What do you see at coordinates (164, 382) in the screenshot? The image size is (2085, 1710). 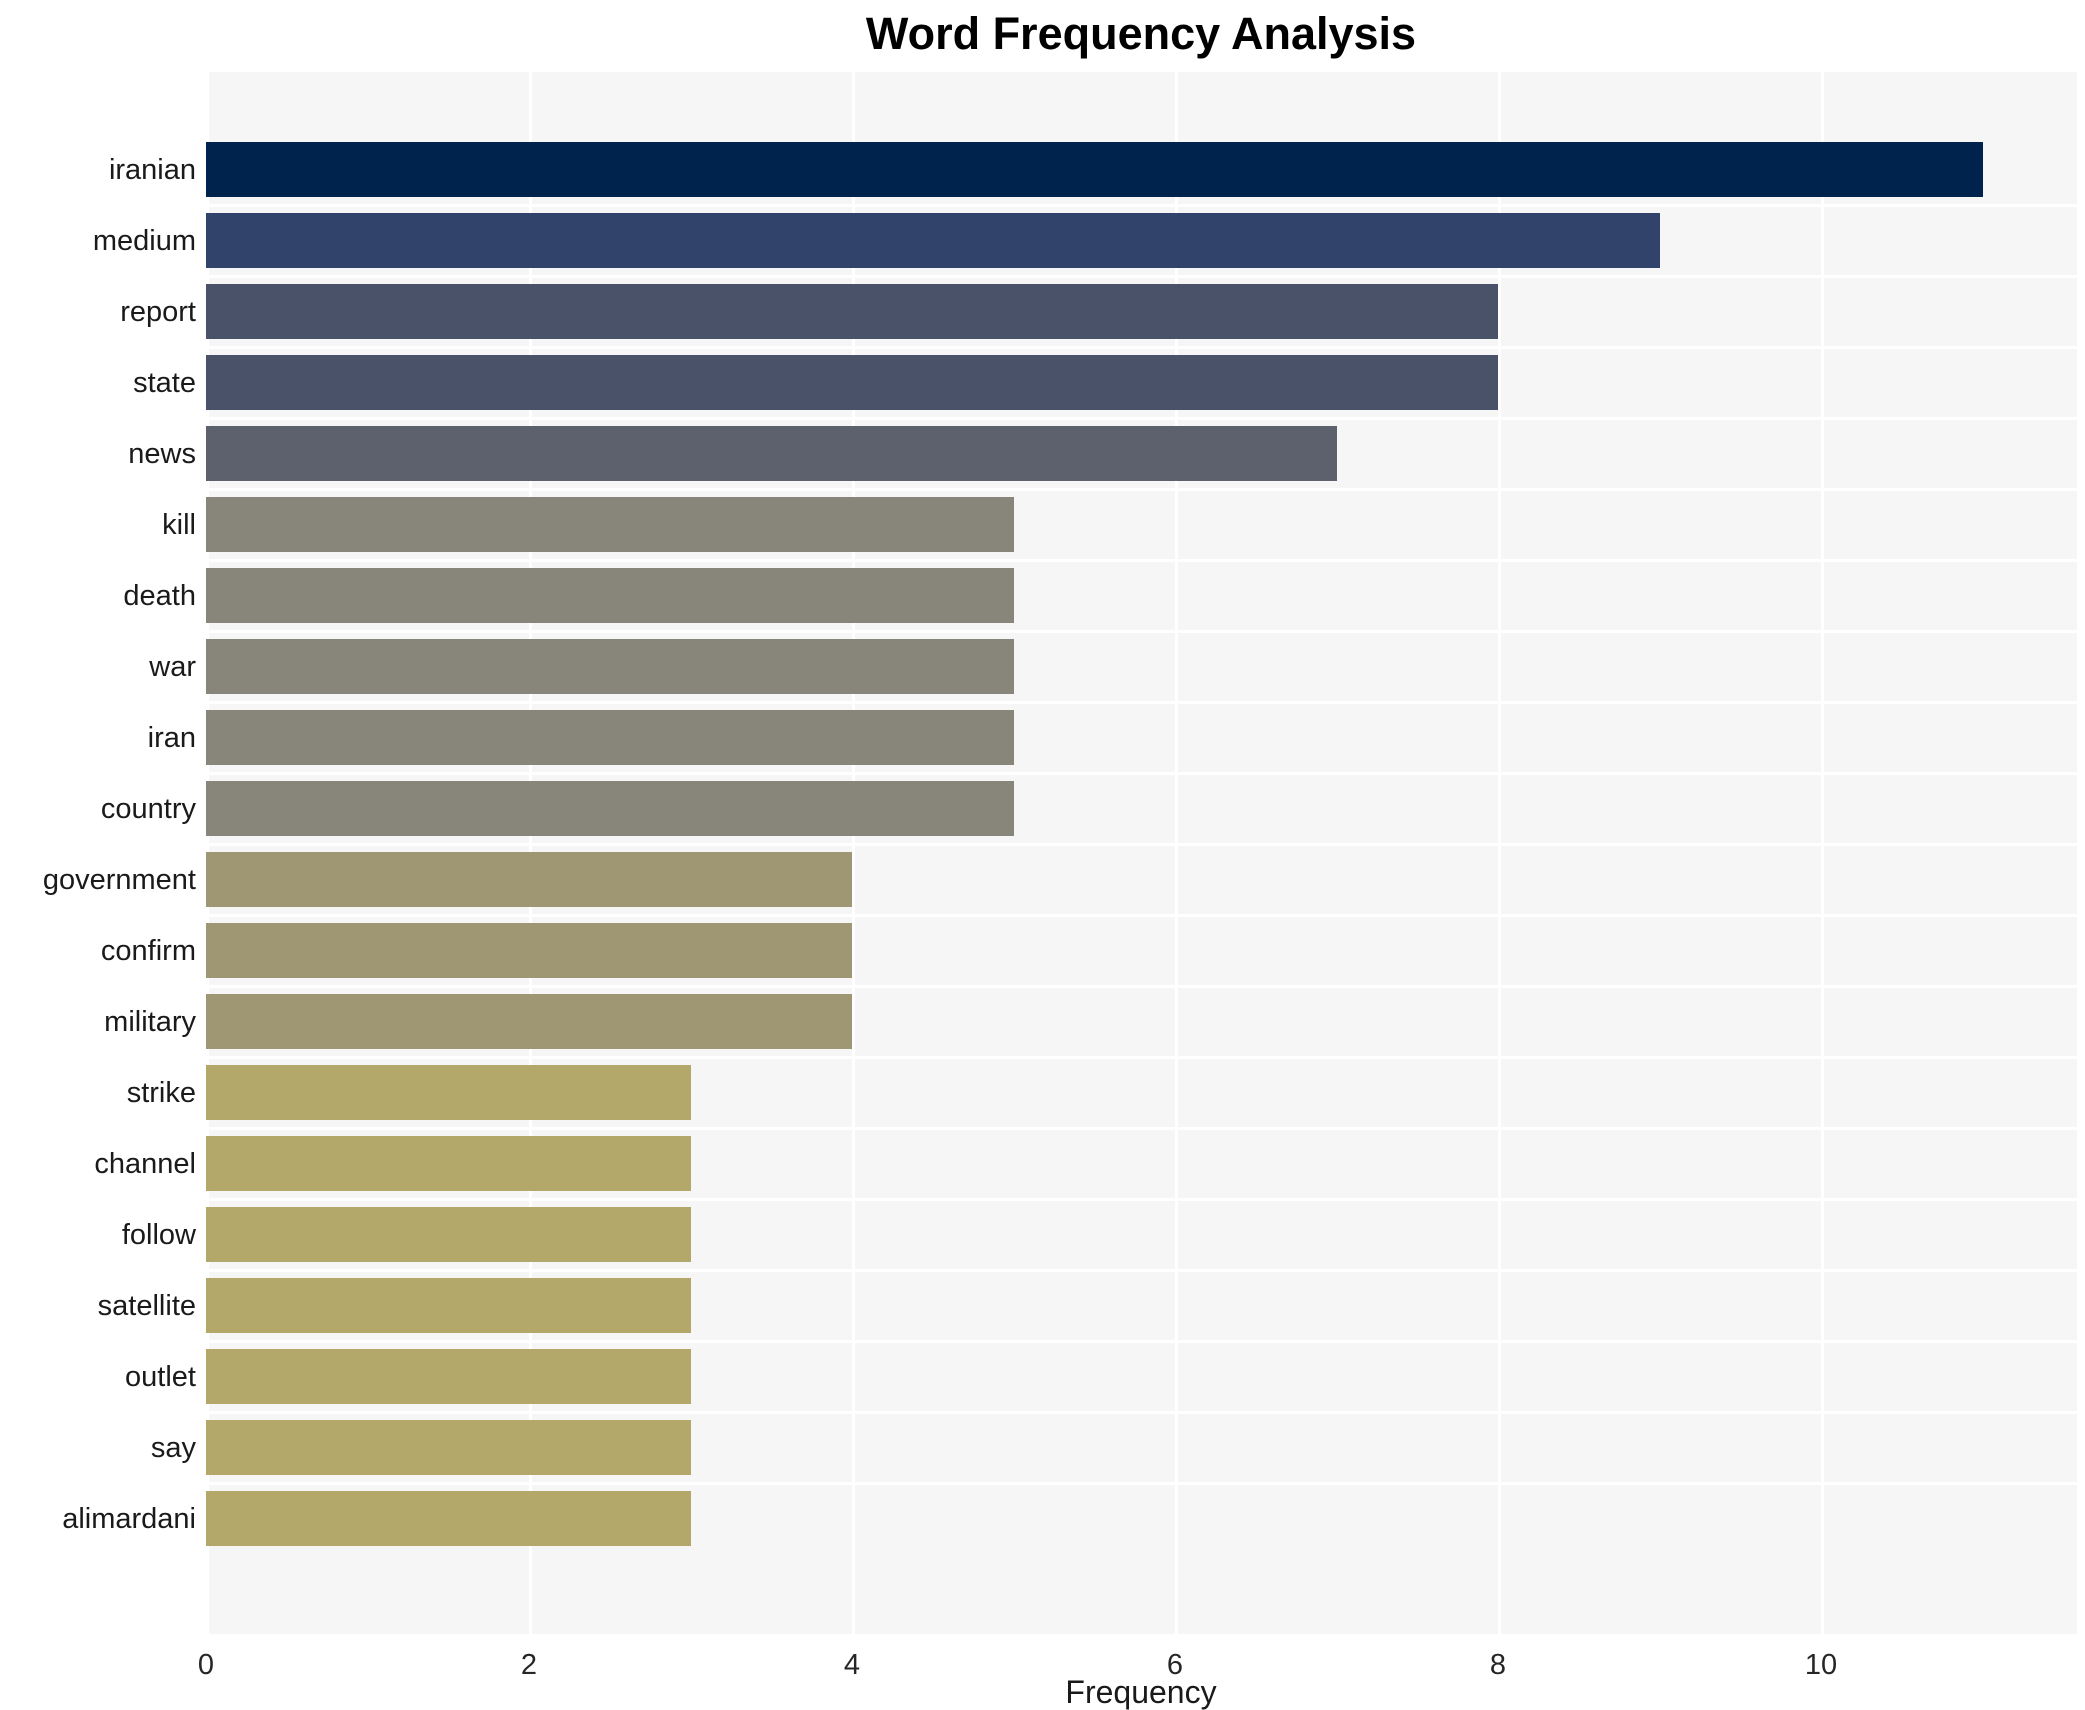 I see `y-label-state: state` at bounding box center [164, 382].